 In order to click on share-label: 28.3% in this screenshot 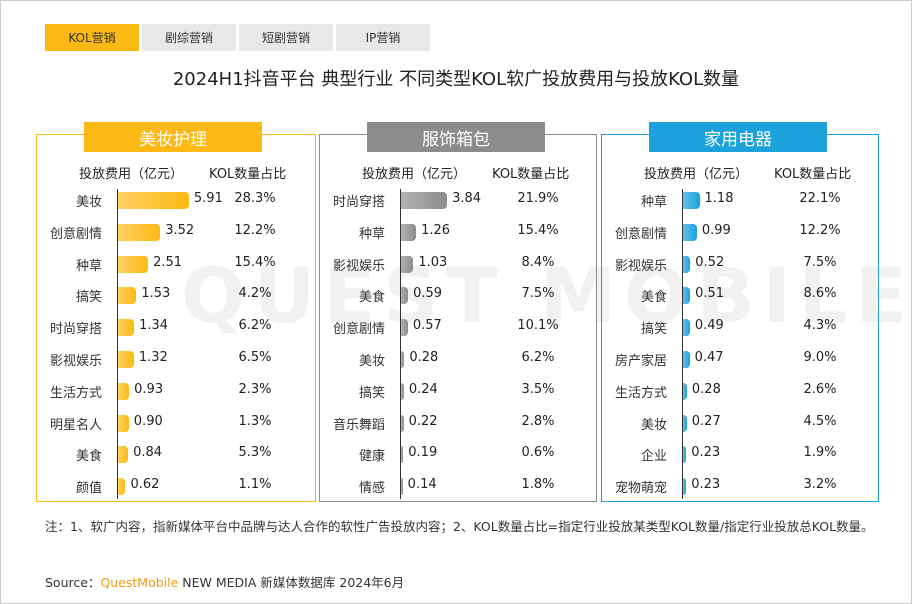, I will do `click(255, 198)`.